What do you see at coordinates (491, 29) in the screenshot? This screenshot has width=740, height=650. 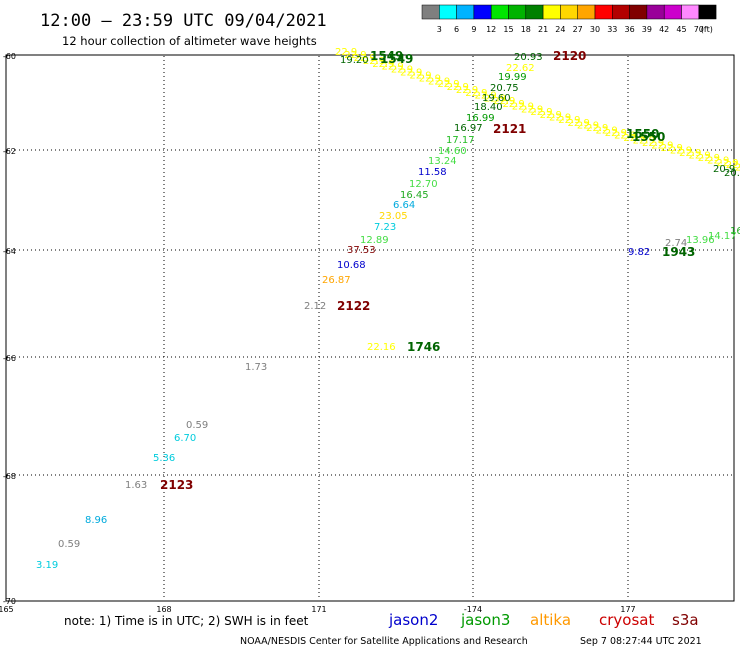 I see `legend-tick-label: 12` at bounding box center [491, 29].